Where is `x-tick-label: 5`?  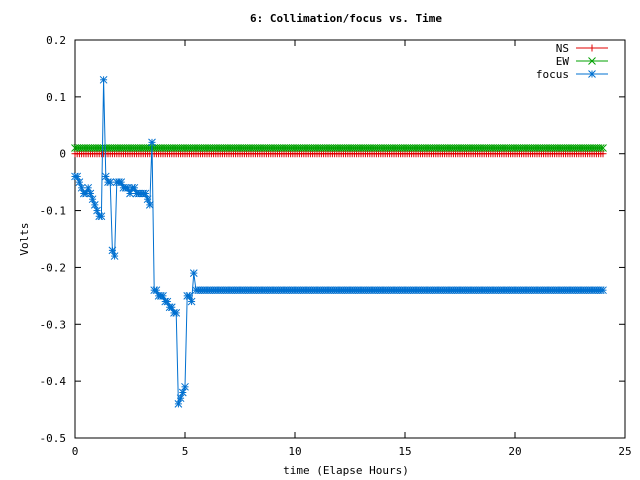 x-tick-label: 5 is located at coordinates (185, 451).